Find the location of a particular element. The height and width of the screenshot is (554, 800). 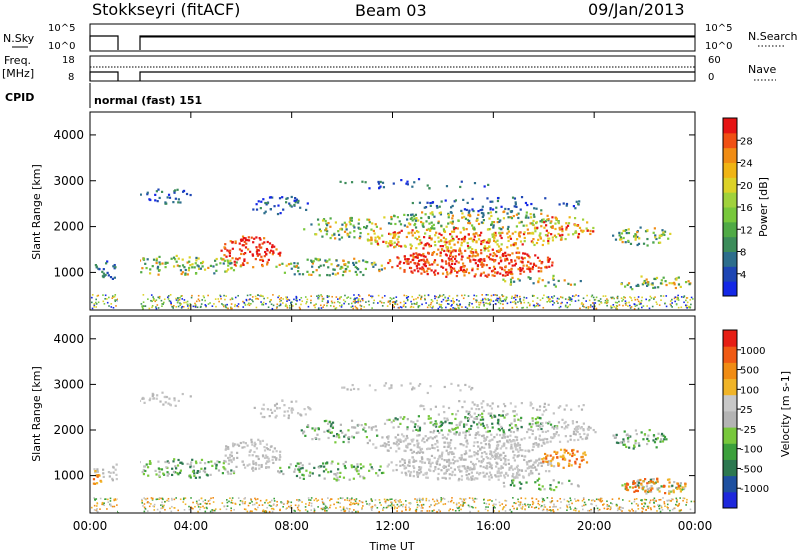

x-tick-label: 04:00 is located at coordinates (191, 526).